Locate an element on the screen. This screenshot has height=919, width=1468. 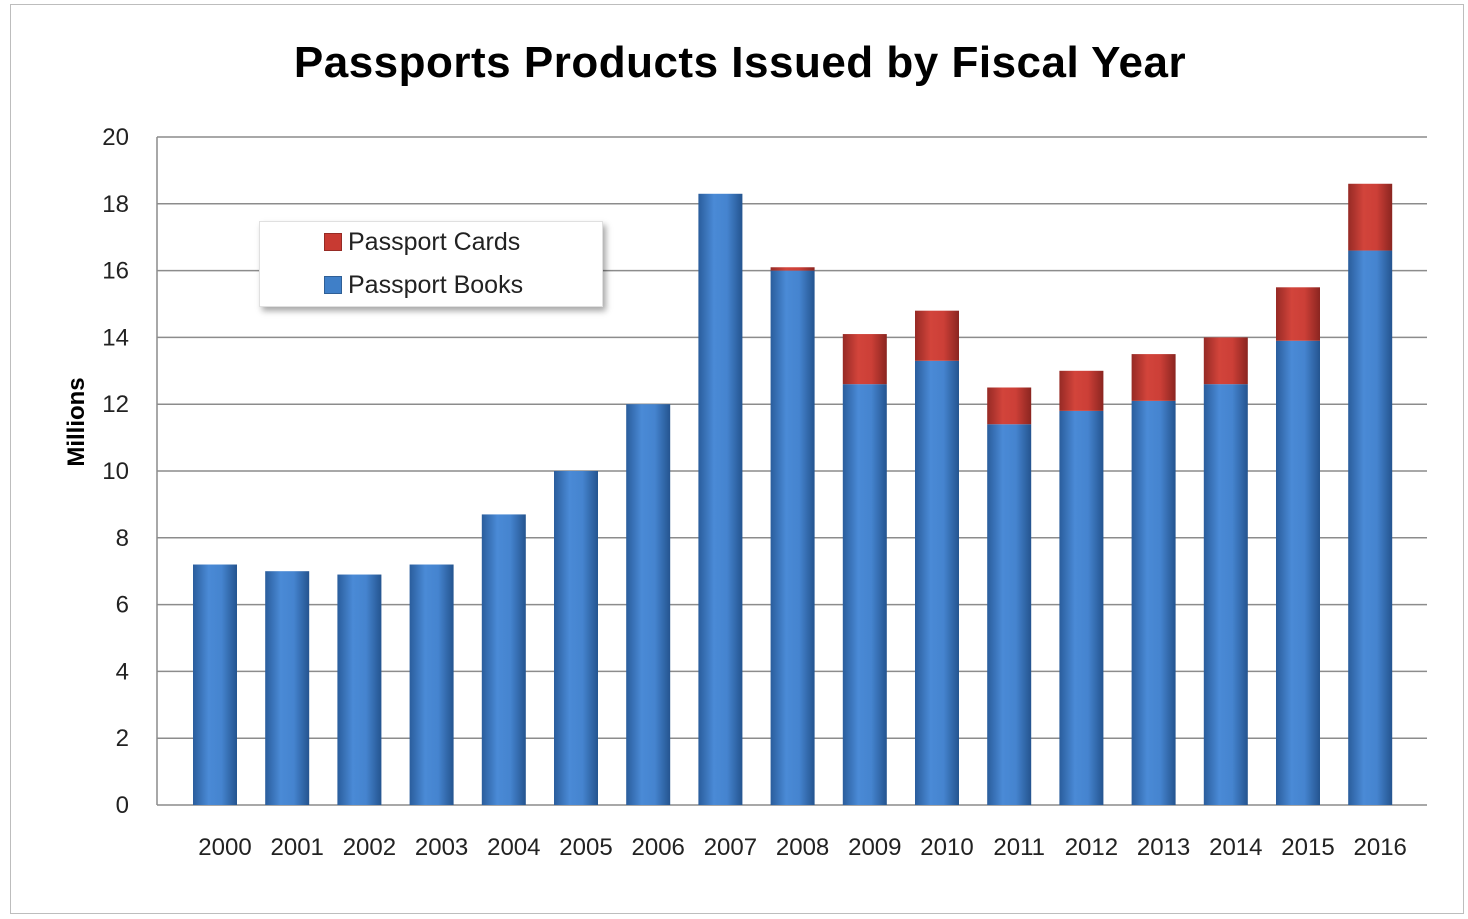
y-tick-label: 20 is located at coordinates (115, 137).